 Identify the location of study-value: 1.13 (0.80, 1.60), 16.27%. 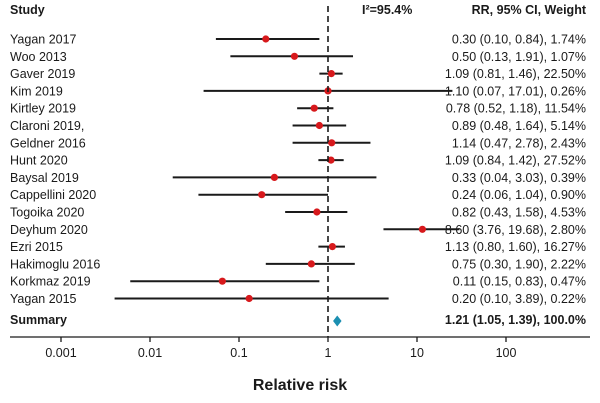
(515, 247).